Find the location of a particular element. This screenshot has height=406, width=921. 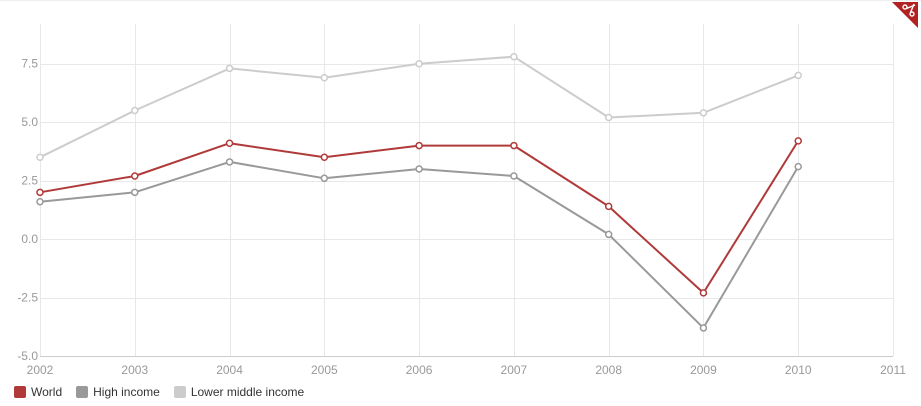

x-tick-label: 2004 is located at coordinates (229, 370).